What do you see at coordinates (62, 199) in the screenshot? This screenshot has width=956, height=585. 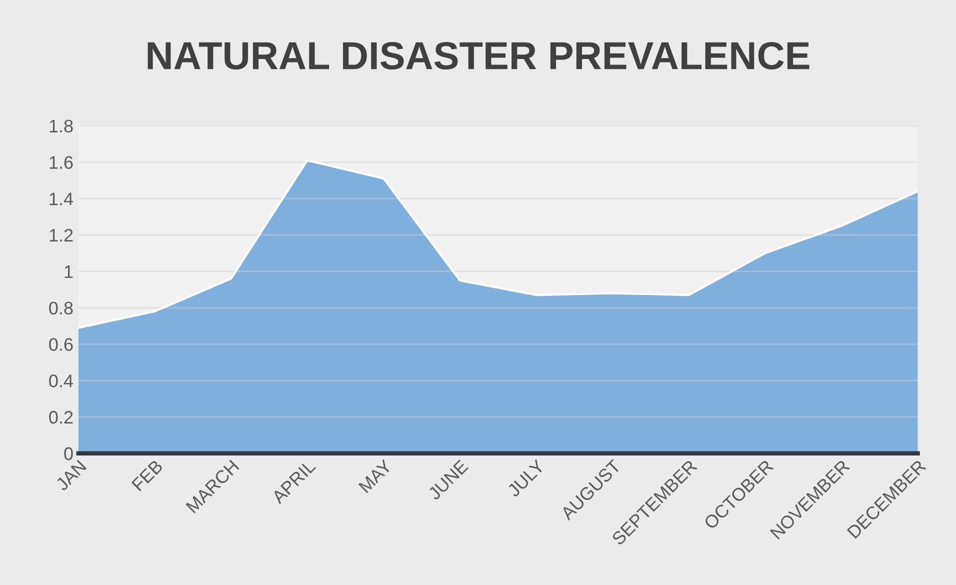 I see `y-tick-label: 1.4` at bounding box center [62, 199].